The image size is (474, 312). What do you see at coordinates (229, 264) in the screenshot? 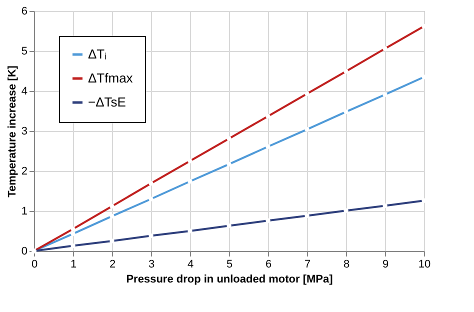
I see `x-tick-label: 5` at bounding box center [229, 264].